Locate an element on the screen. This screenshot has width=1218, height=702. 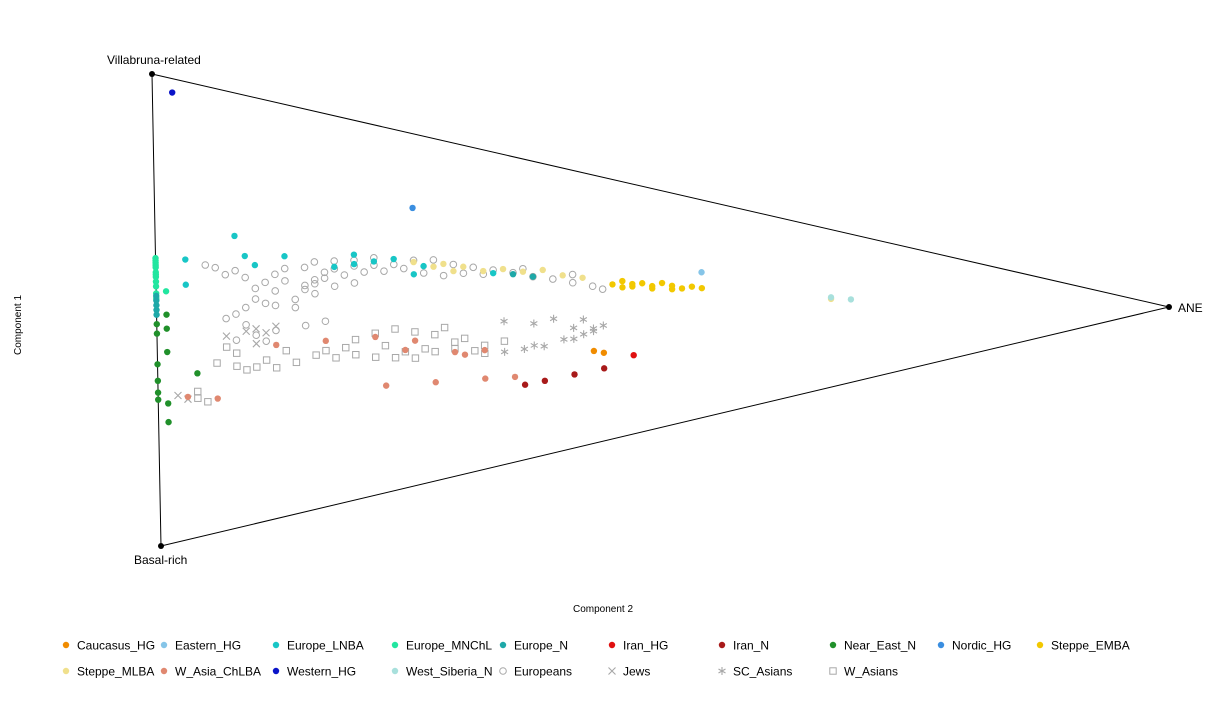
legend-item-jews: Jews is located at coordinates (629, 672).